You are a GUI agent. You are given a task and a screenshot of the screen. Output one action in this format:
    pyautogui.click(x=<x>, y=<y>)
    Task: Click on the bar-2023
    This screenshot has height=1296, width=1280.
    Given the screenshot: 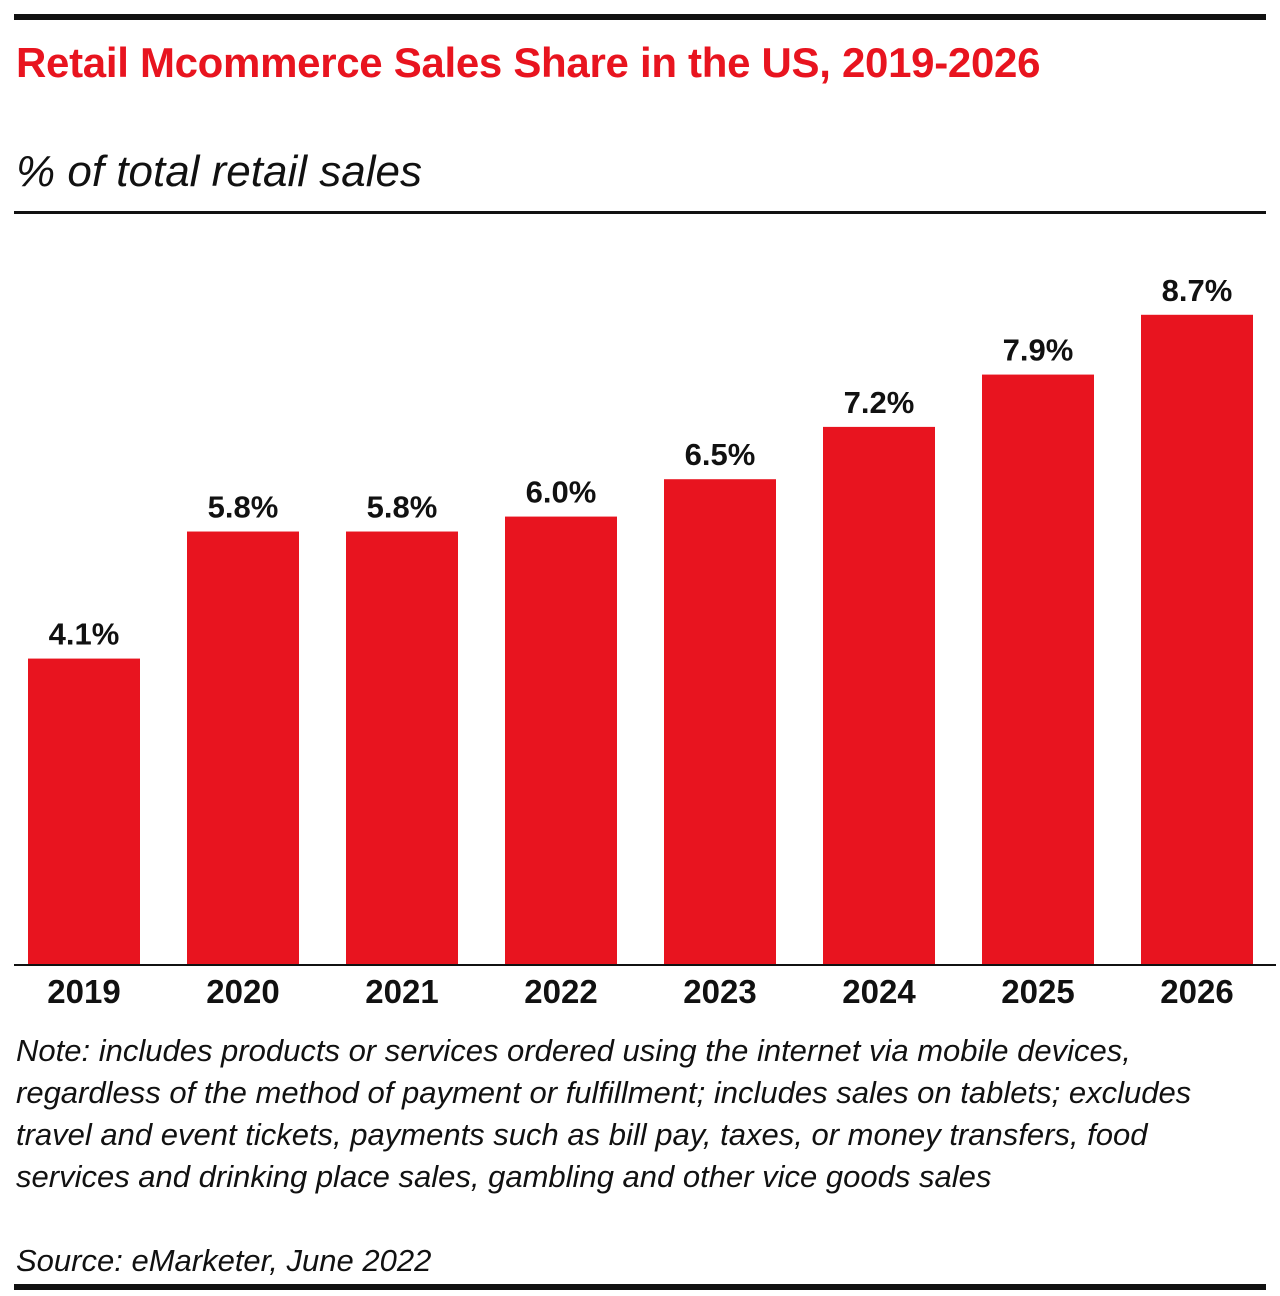 What is the action you would take?
    pyautogui.click(x=720, y=722)
    